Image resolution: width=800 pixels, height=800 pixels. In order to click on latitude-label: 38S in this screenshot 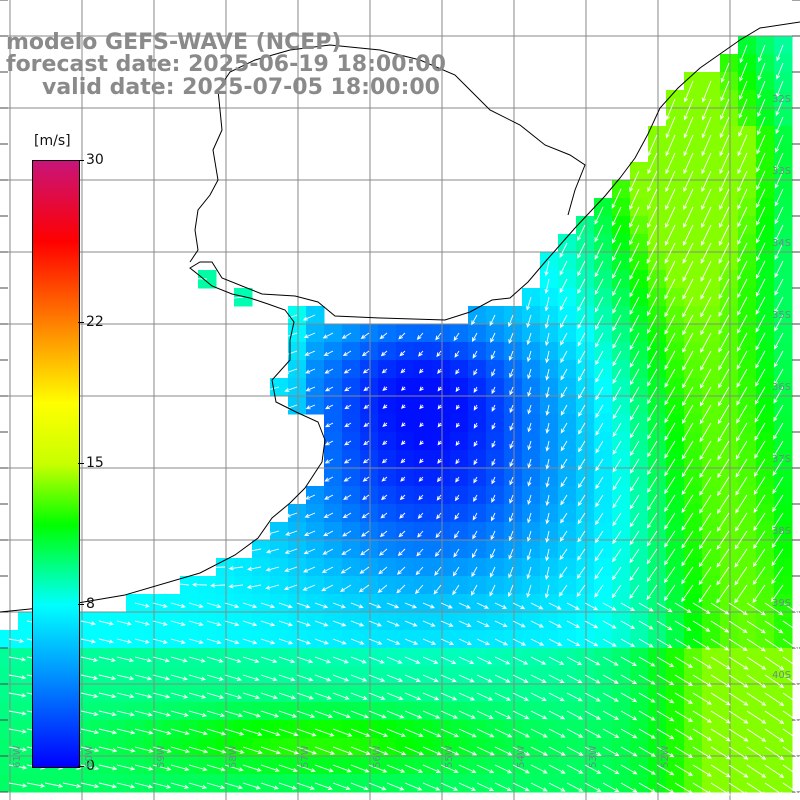, I will do `click(782, 531)`.